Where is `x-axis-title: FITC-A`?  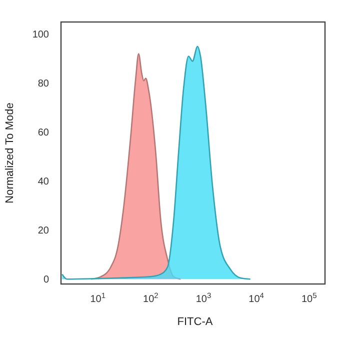 x-axis-title: FITC-A is located at coordinates (195, 322).